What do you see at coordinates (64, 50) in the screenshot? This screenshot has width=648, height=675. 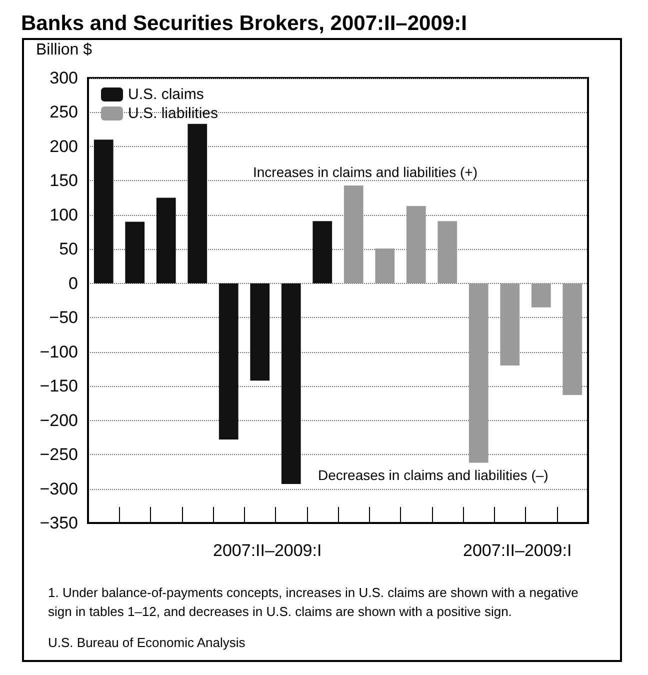 I see `y-axis-title: Billion $` at bounding box center [64, 50].